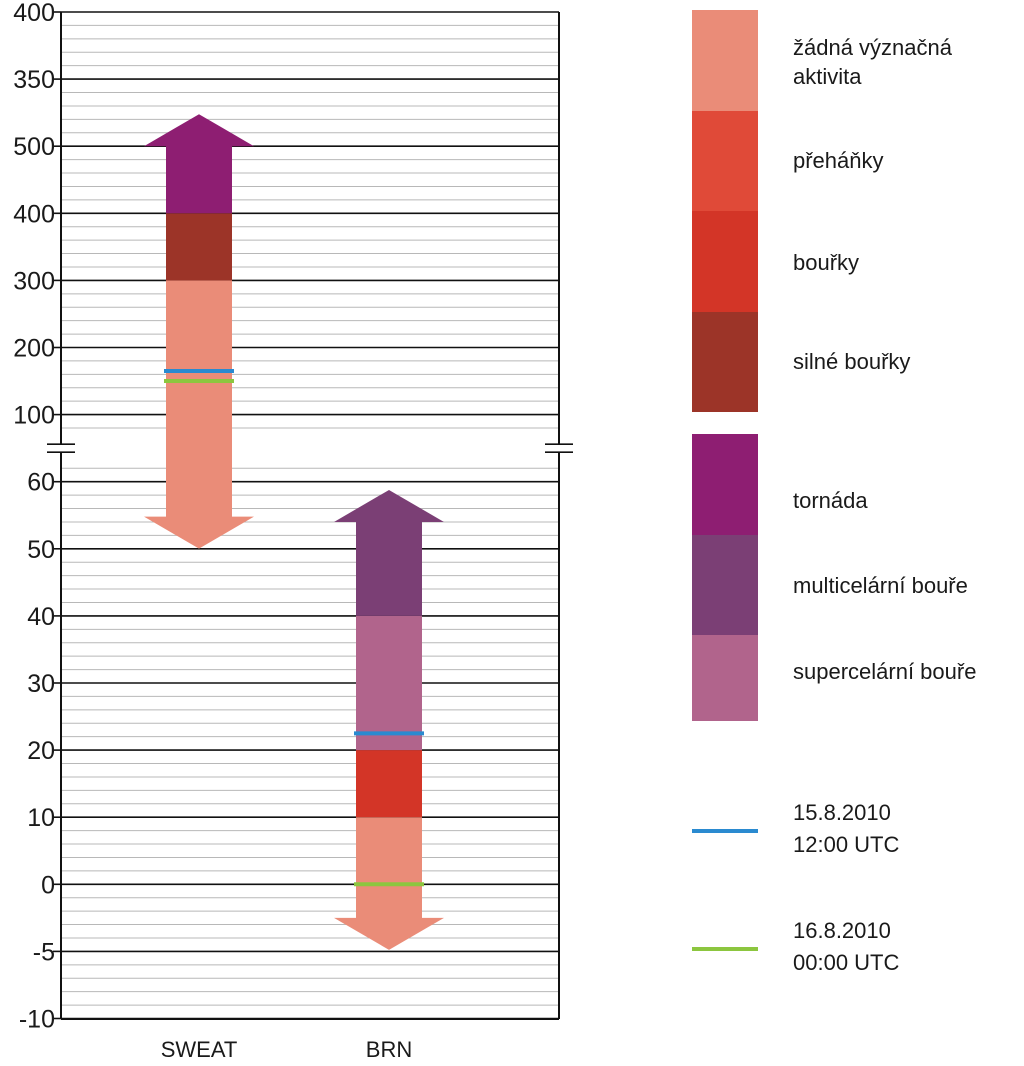 This screenshot has width=1024, height=1066. I want to click on legend-label: přeháňky, so click(838, 160).